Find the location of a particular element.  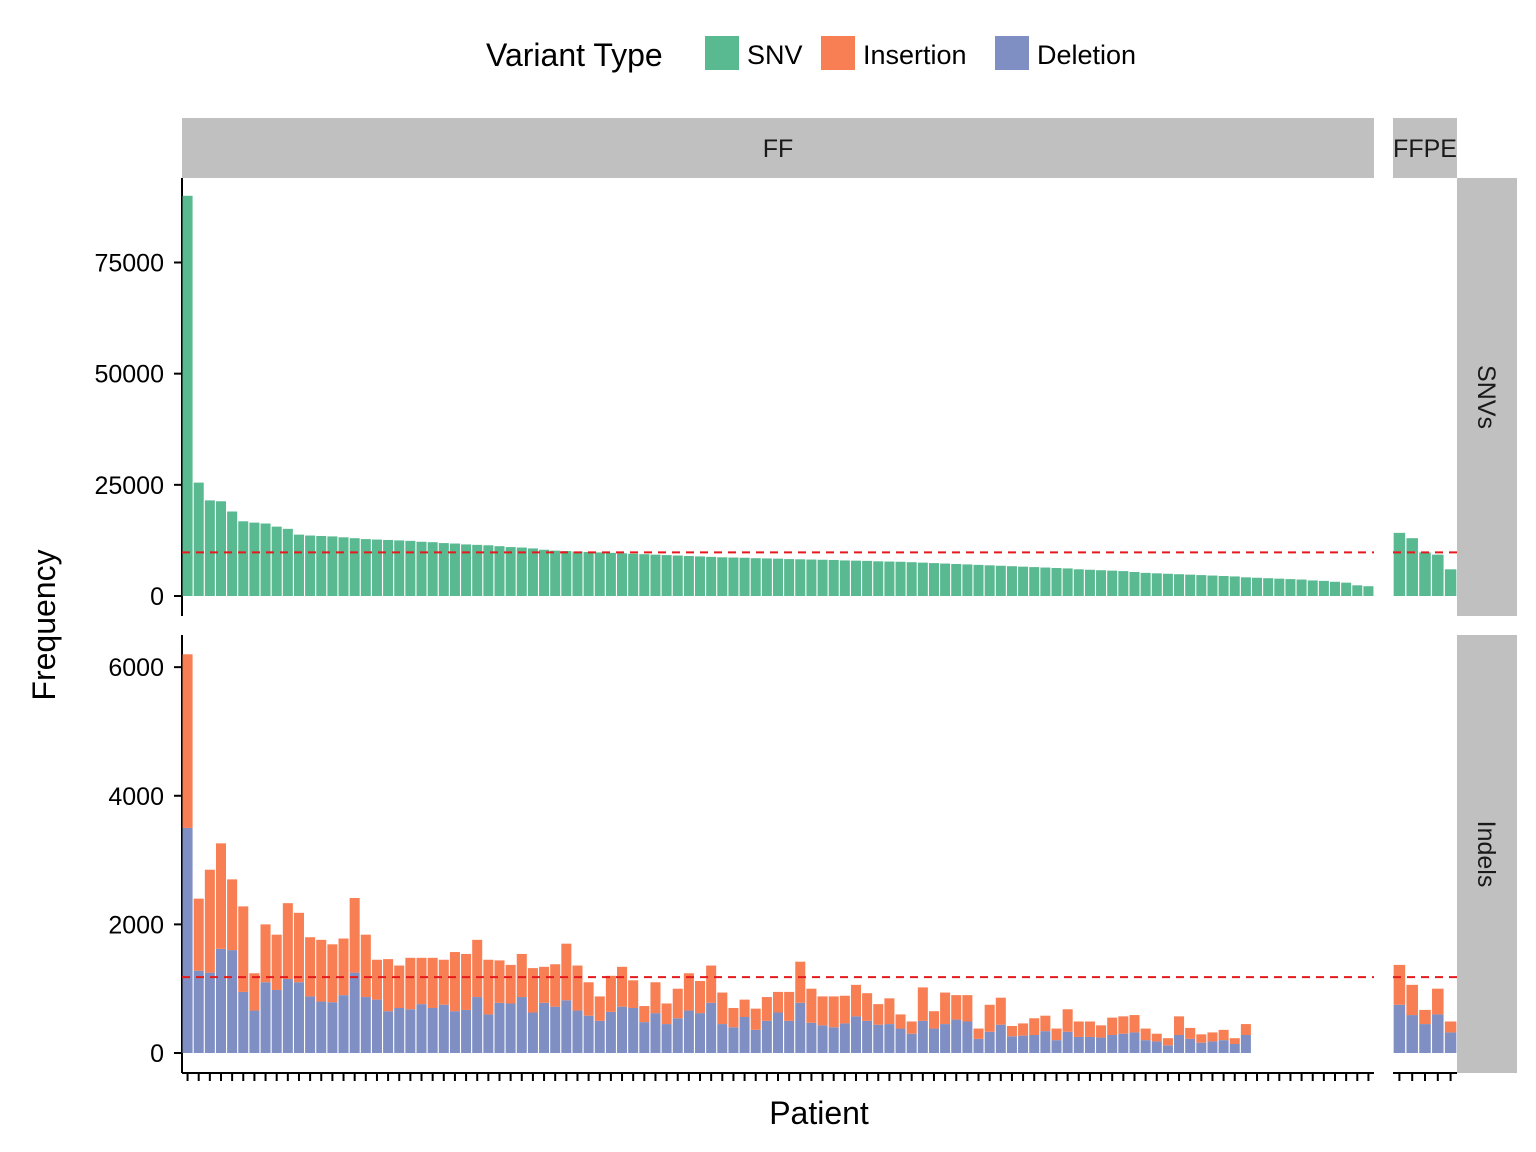

y-tick-label: 25000 is located at coordinates (129, 486).